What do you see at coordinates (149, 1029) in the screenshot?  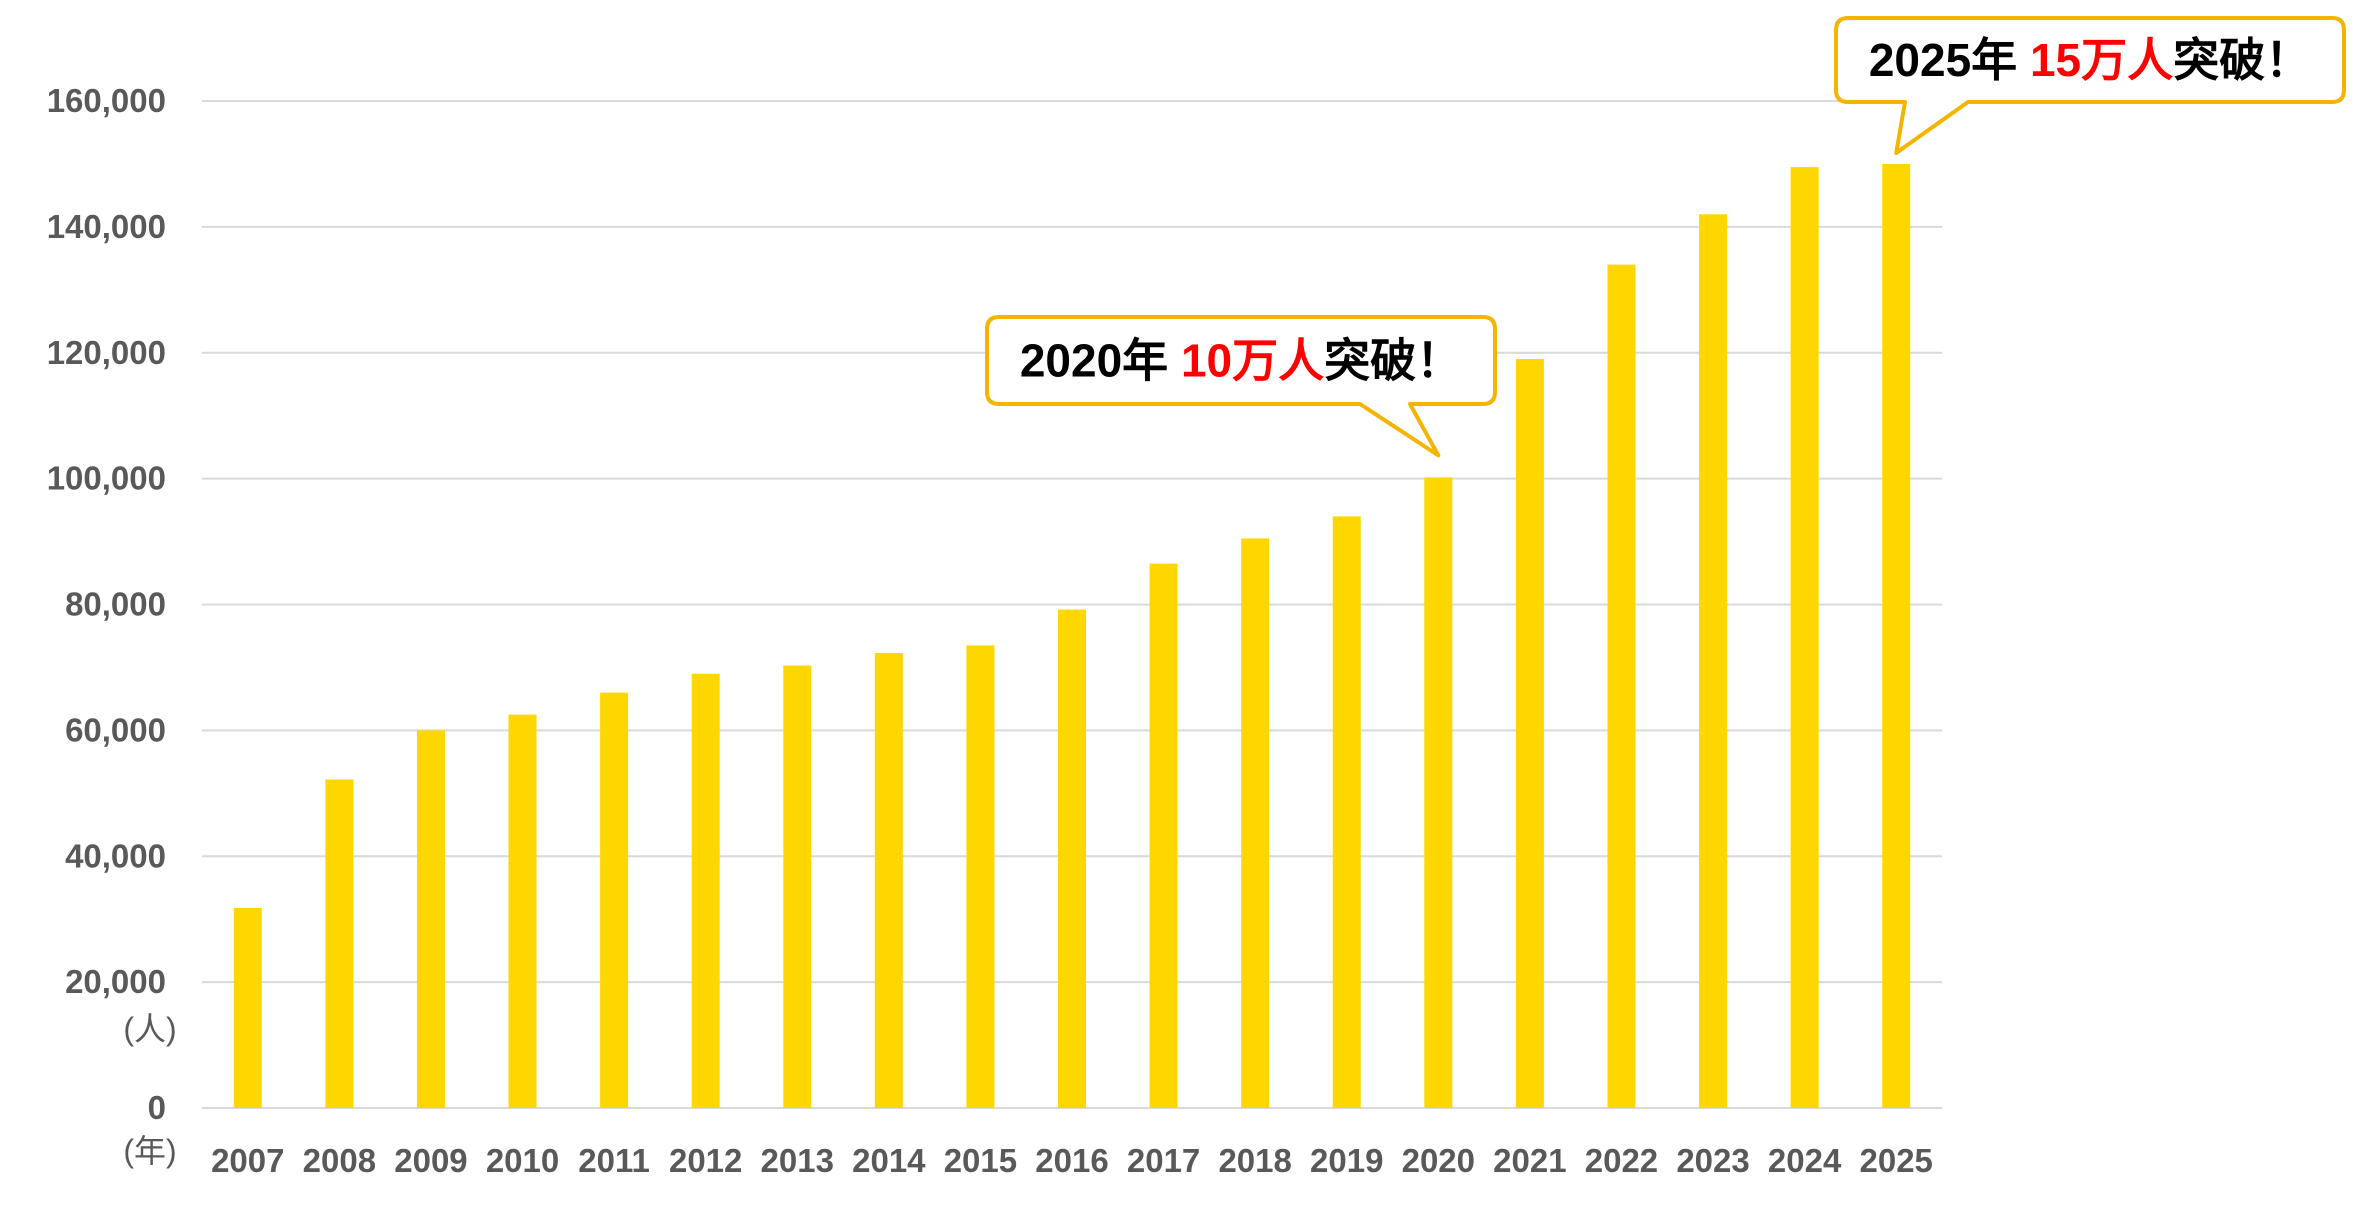 I see `y-axis-unit: (人)` at bounding box center [149, 1029].